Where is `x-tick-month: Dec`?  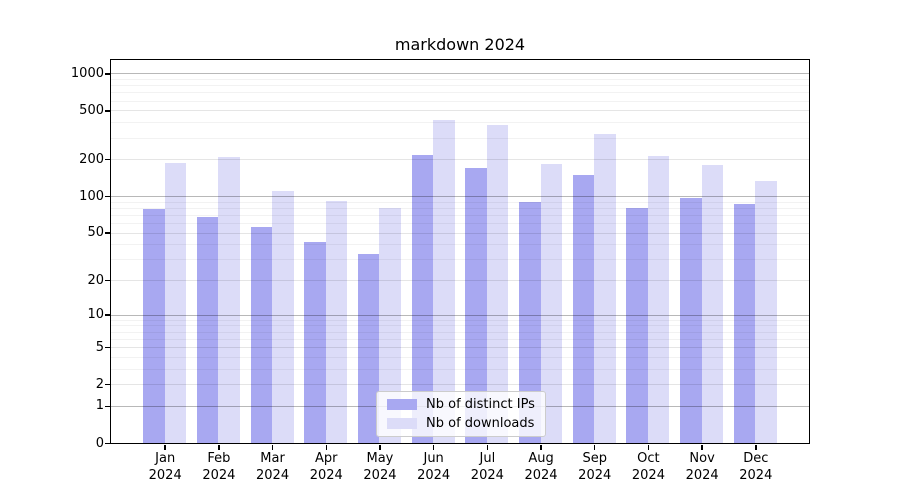
x-tick-month: Dec is located at coordinates (756, 458).